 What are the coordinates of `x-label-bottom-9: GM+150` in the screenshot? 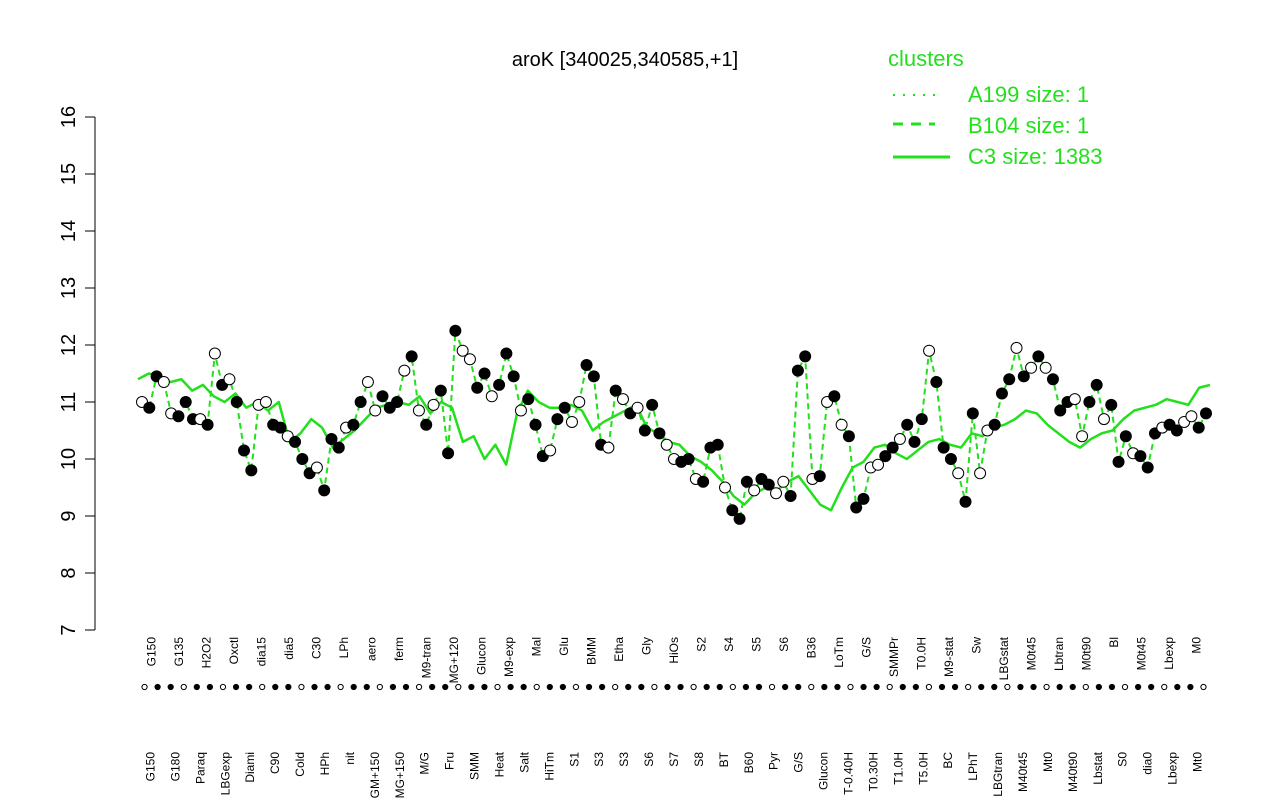 It's located at (375, 775).